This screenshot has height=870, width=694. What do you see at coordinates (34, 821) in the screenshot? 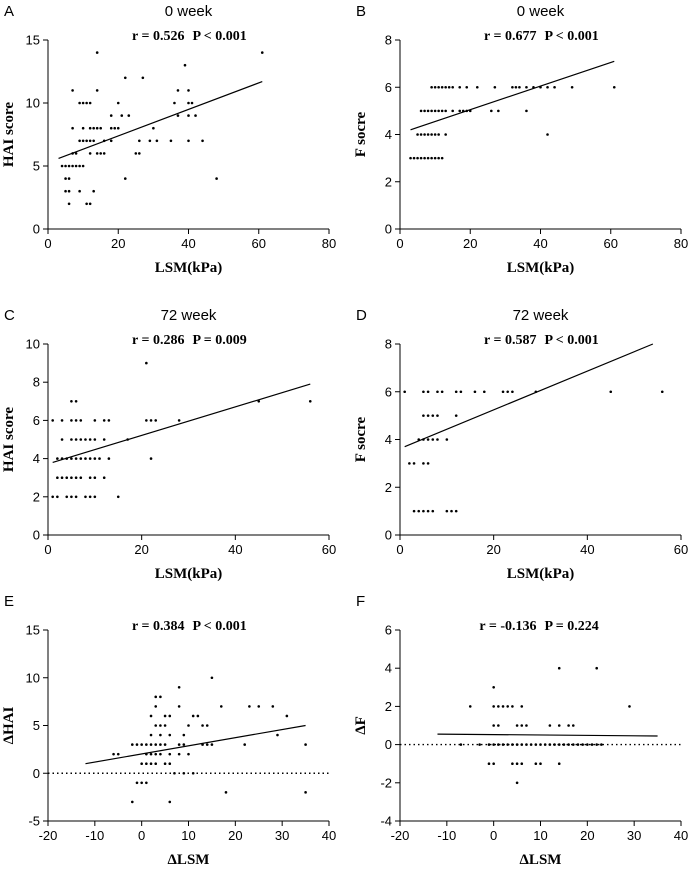
I see `y-tick-label: -5` at bounding box center [34, 821].